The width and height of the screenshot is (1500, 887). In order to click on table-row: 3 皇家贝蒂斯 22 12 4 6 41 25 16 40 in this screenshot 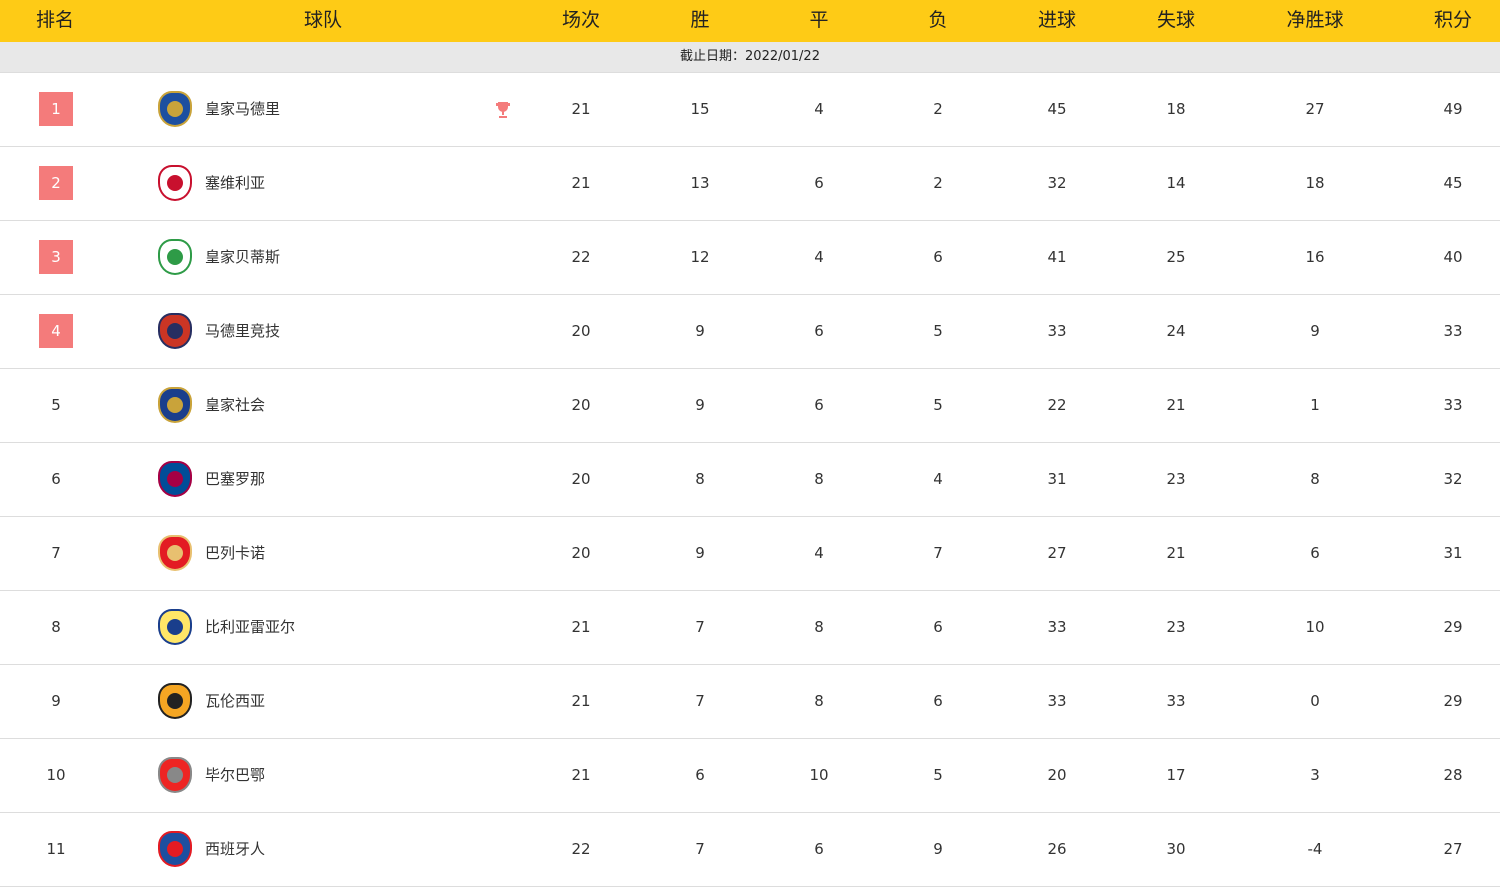, I will do `click(750, 258)`.